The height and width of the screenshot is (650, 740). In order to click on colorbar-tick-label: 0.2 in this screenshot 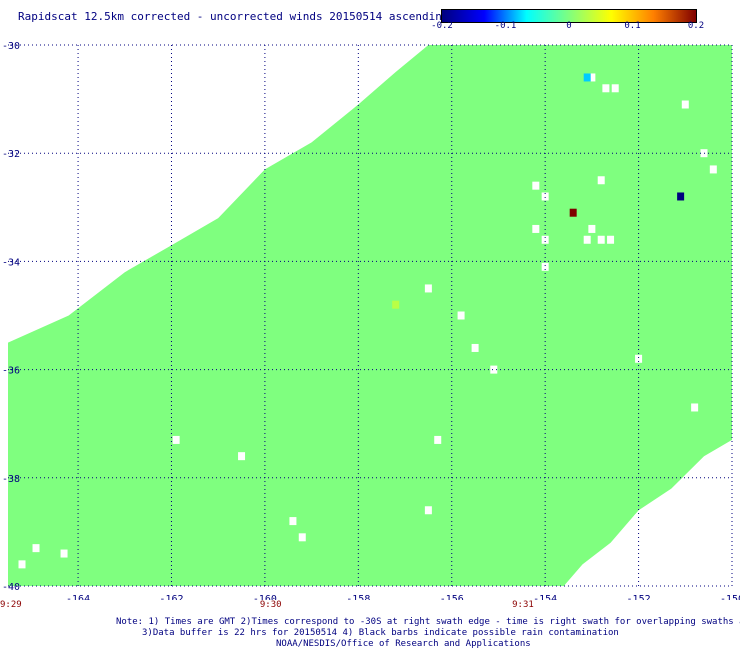, I will do `click(696, 26)`.